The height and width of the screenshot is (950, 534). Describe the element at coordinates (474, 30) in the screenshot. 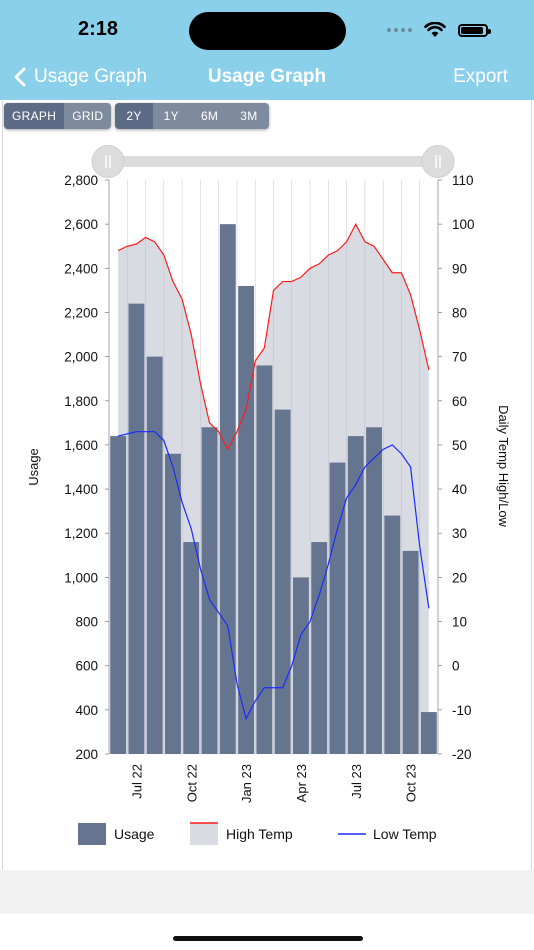

I see `battery-icon` at that location.